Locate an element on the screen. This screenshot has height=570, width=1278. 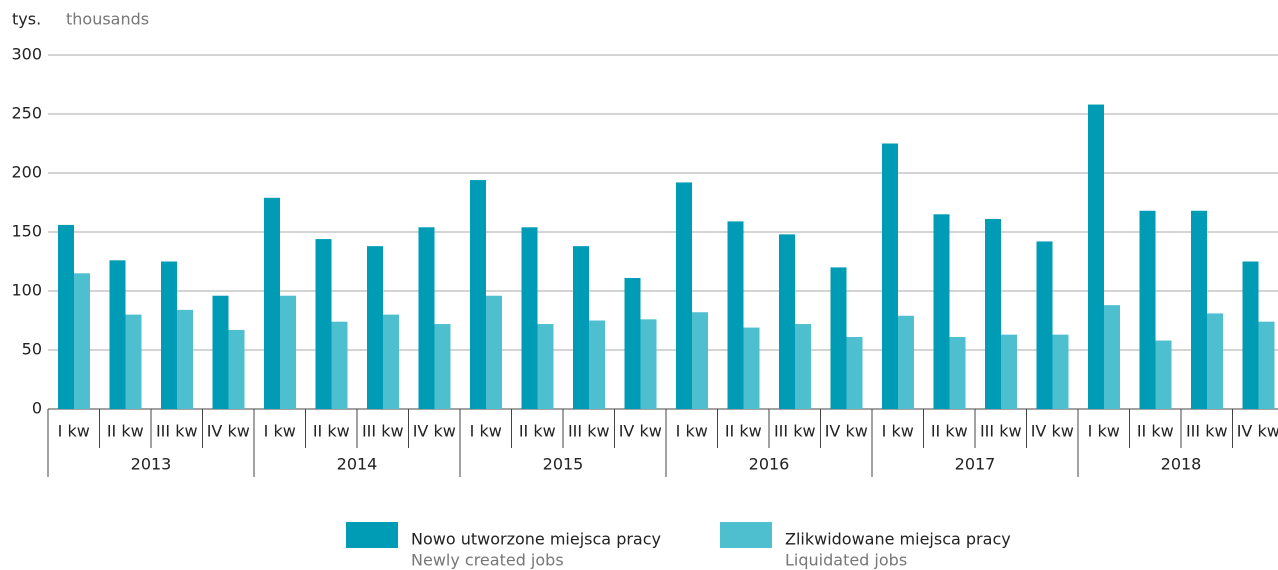
y-axis-label: tys. is located at coordinates (26, 19).